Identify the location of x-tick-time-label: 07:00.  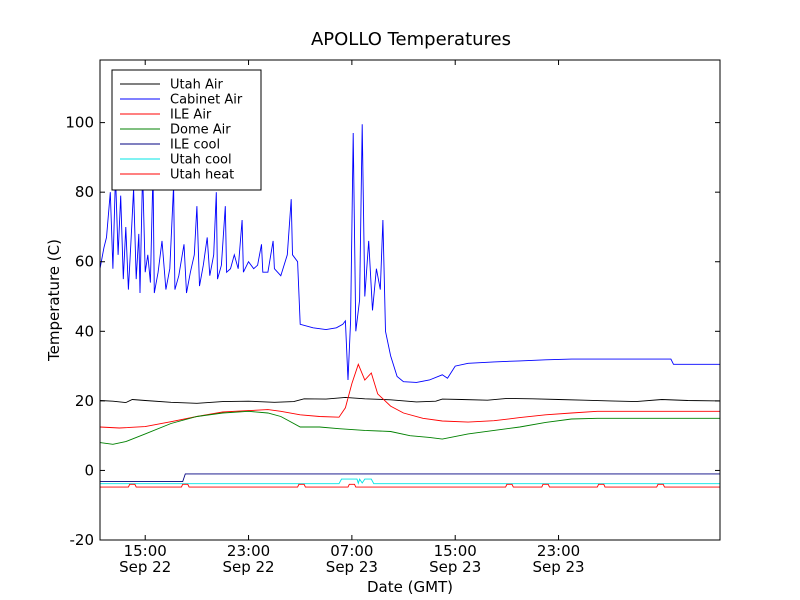
(351, 551).